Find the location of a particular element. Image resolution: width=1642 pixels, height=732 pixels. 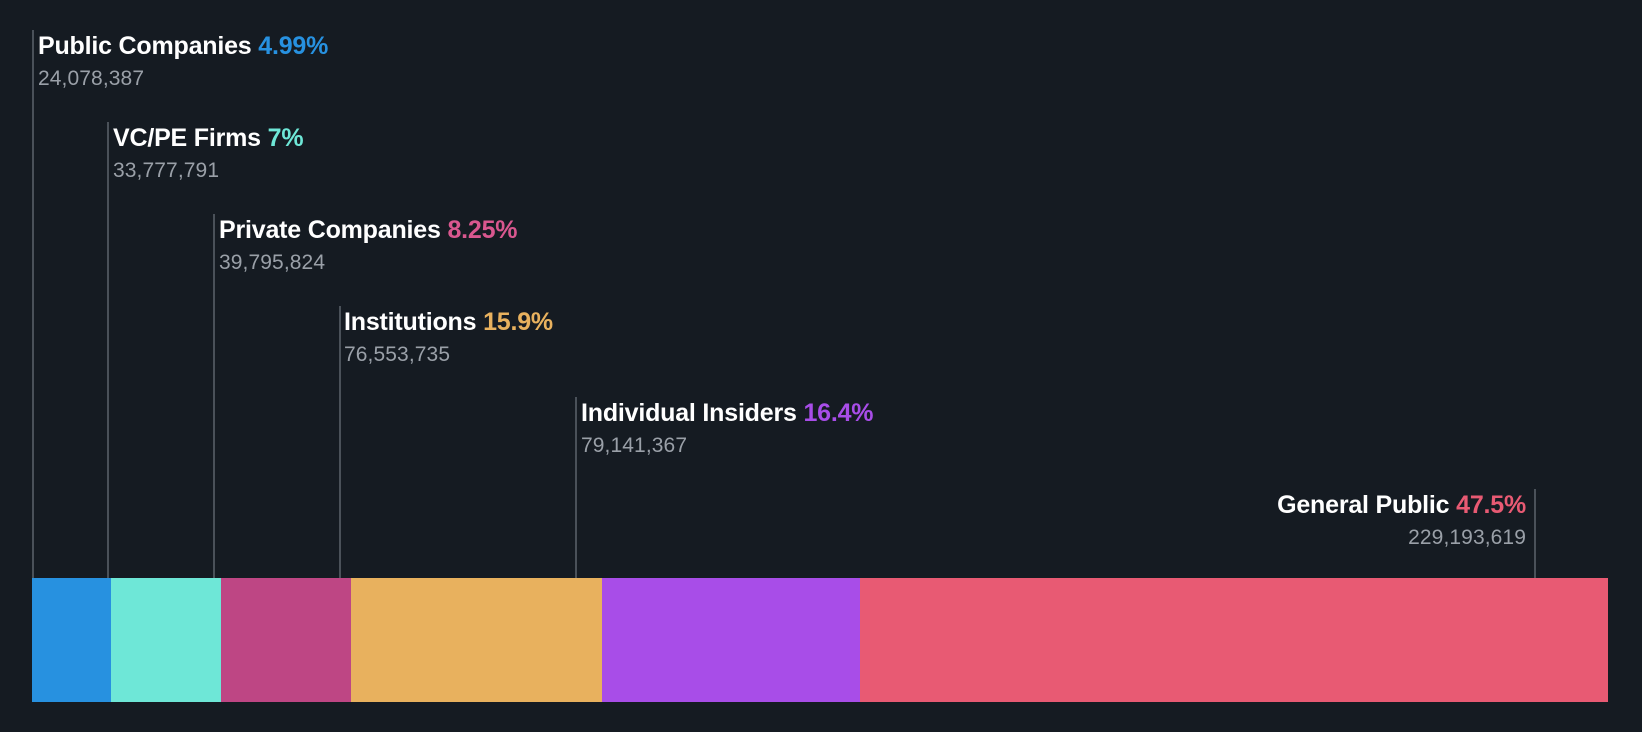

label-public-companies: Public Companies 4.99% 24,078,387 is located at coordinates (183, 61).